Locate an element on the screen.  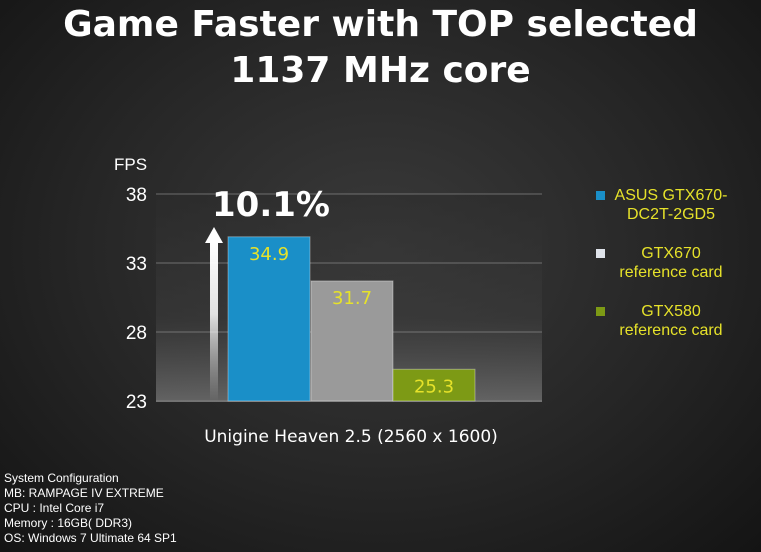
y-axis-label: FPS is located at coordinates (130, 164).